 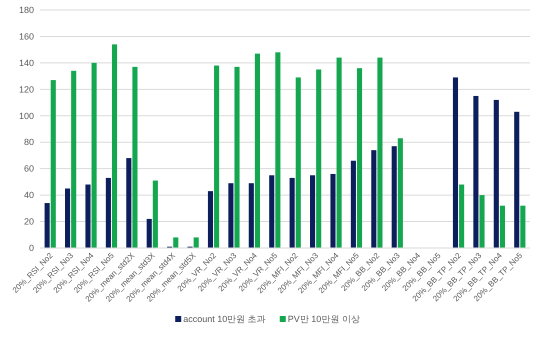 What do you see at coordinates (31, 248) in the screenshot?
I see `y-tick-label: 0` at bounding box center [31, 248].